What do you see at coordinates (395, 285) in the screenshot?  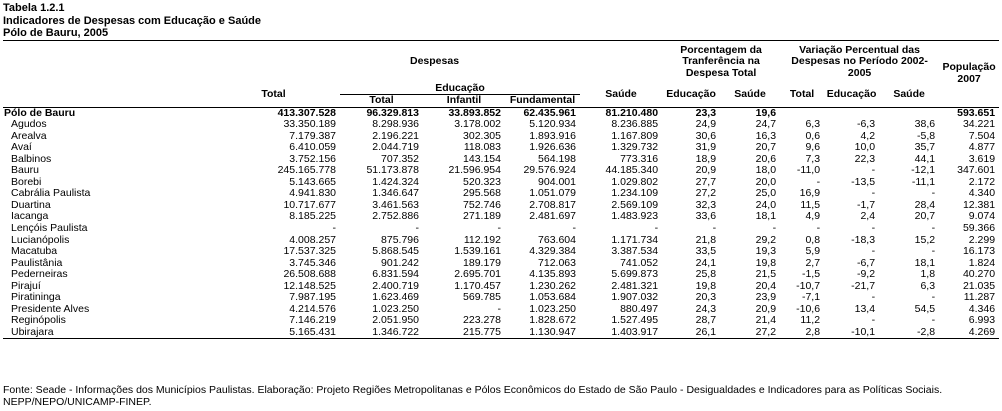 I see `cell-edu-total: 2.400.719` at bounding box center [395, 285].